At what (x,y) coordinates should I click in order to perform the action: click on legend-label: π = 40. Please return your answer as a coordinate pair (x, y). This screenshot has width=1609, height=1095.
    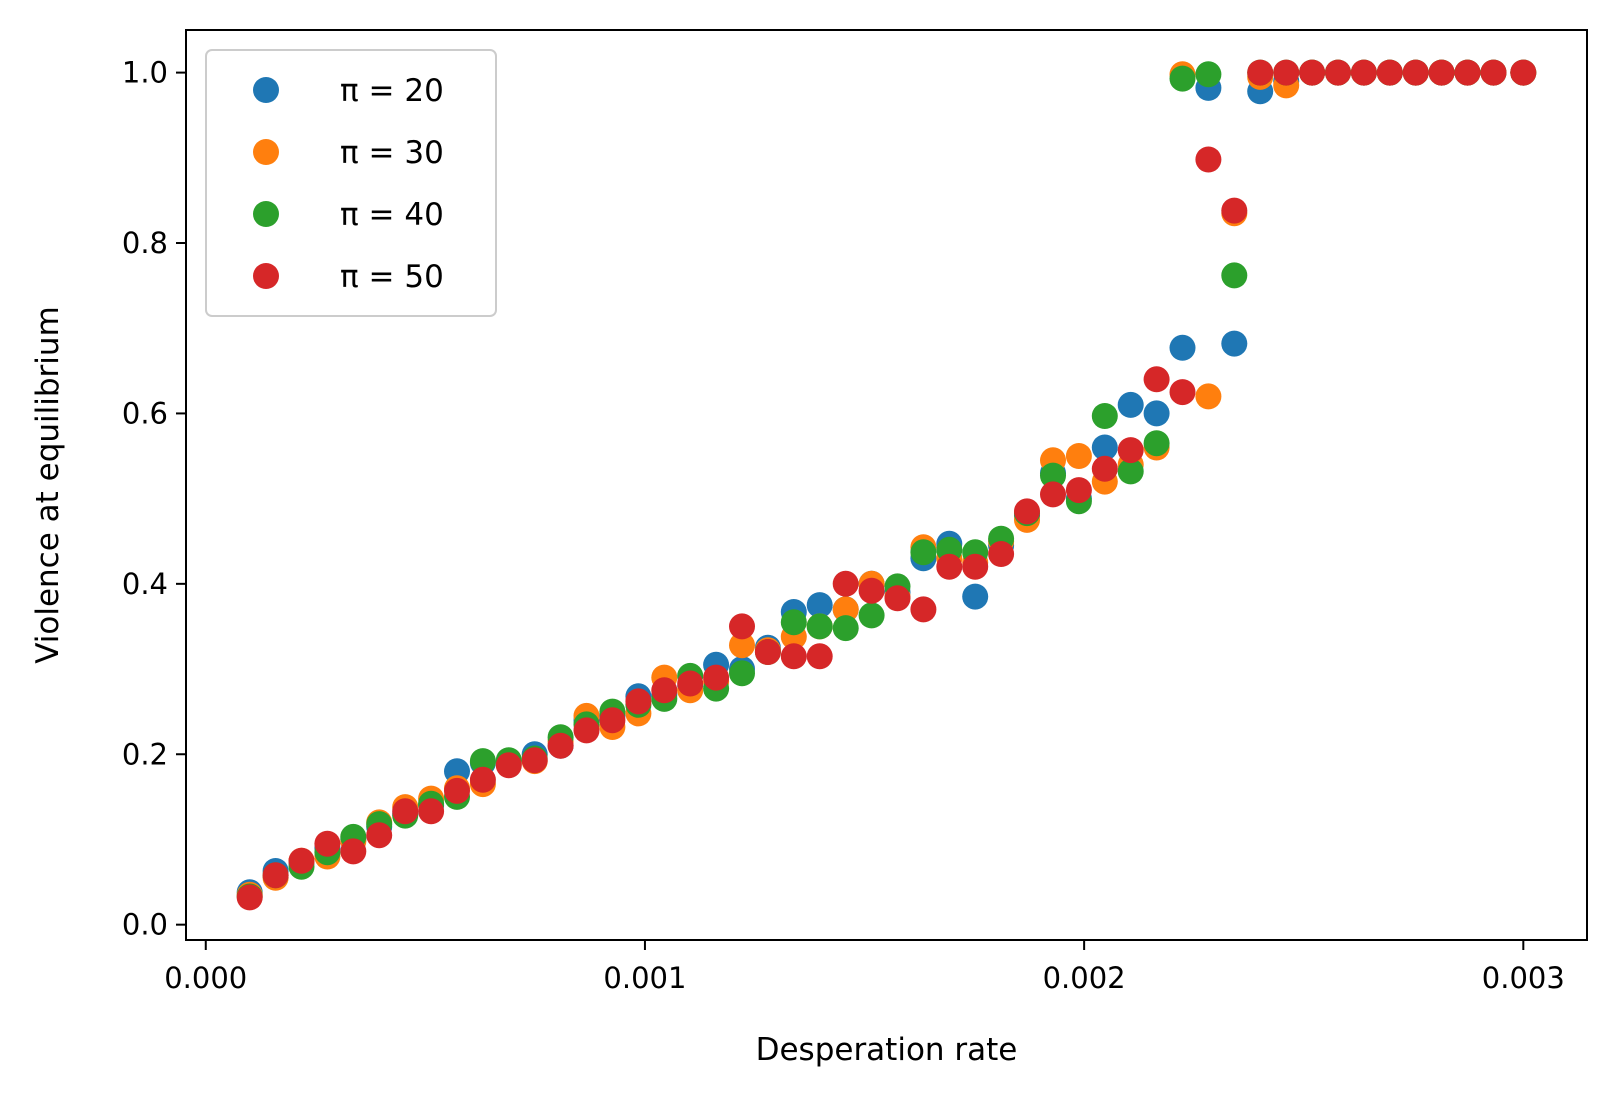
    Looking at the image, I should click on (392, 215).